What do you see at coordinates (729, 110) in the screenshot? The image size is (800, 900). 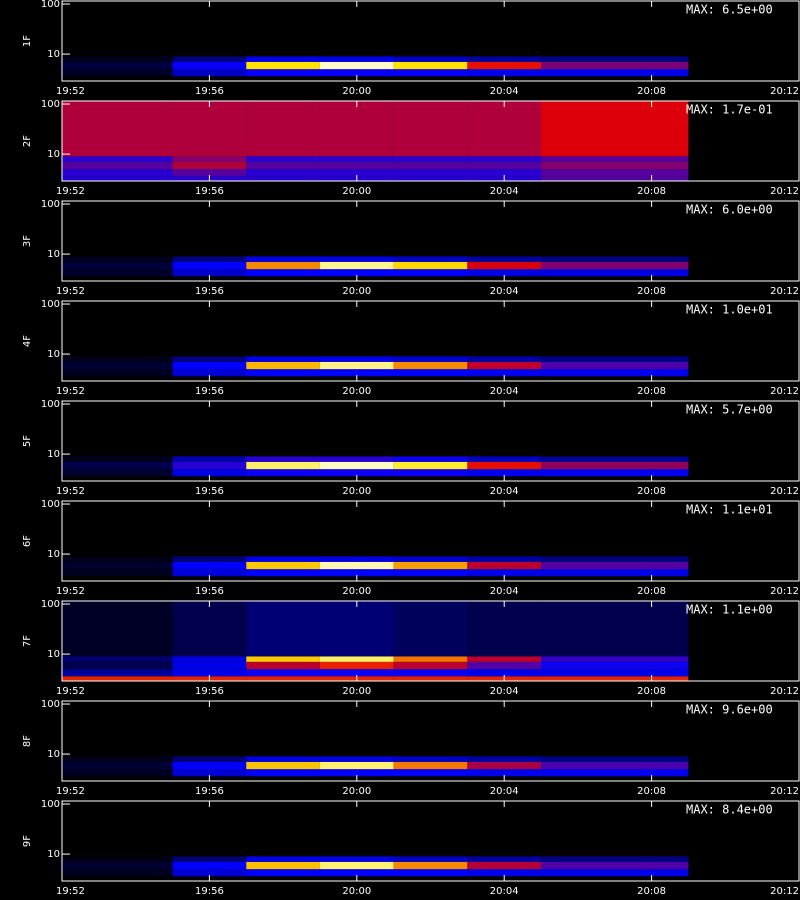 I see `max-label: MAX: 1.7e-01` at bounding box center [729, 110].